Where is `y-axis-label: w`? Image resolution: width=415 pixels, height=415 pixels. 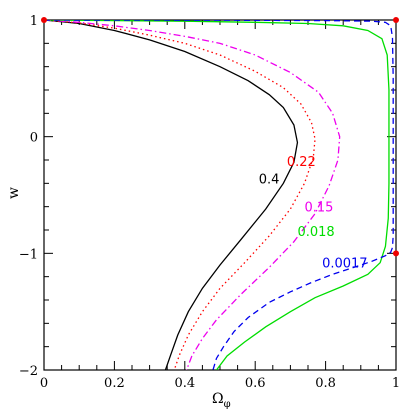 y-axis-label: w is located at coordinates (14, 193).